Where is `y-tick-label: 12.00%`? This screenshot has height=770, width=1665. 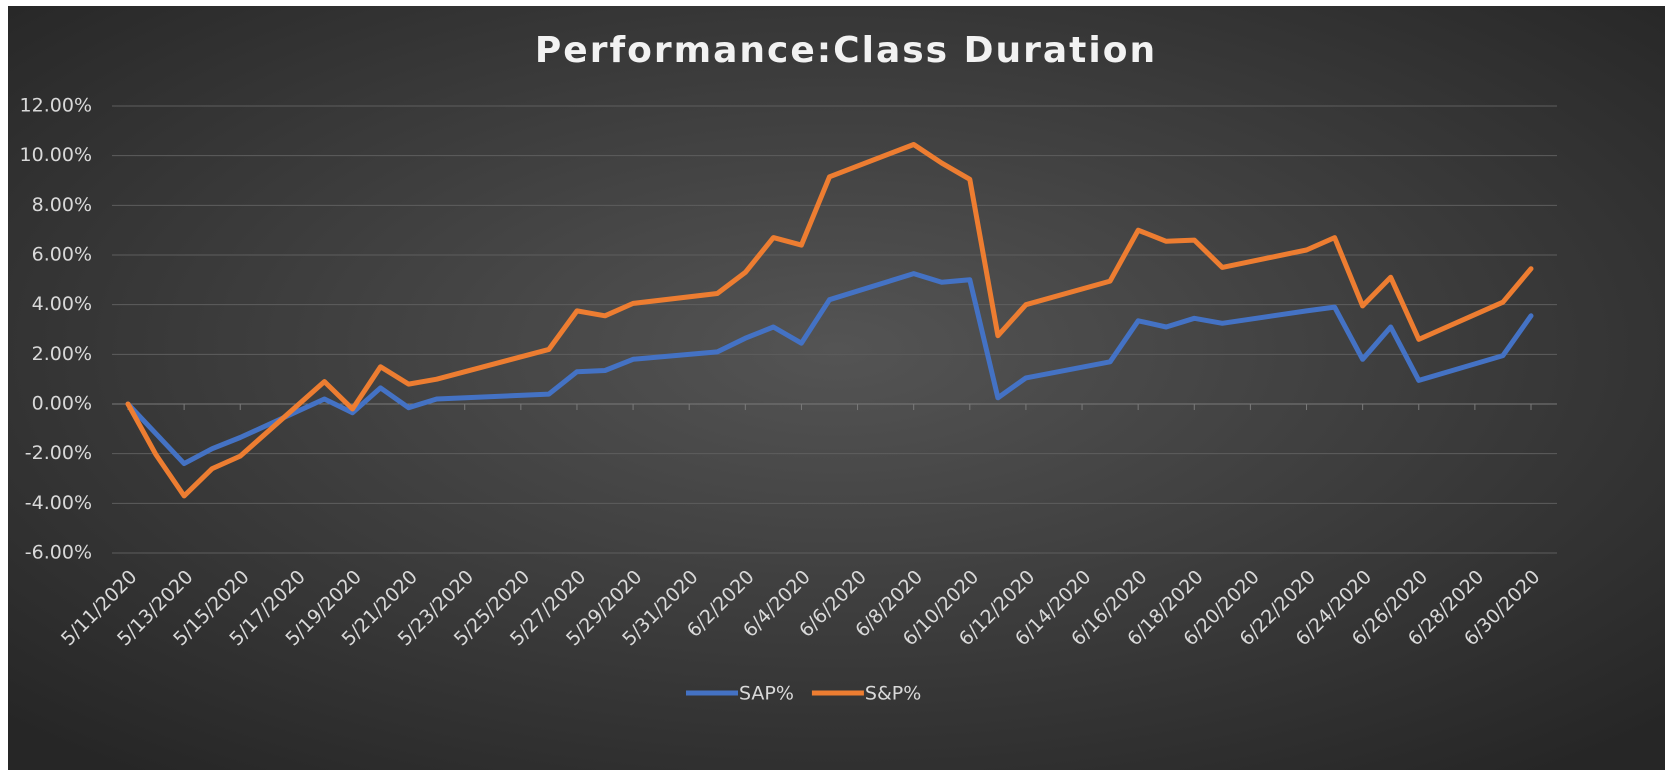 y-tick-label: 12.00% is located at coordinates (56, 106).